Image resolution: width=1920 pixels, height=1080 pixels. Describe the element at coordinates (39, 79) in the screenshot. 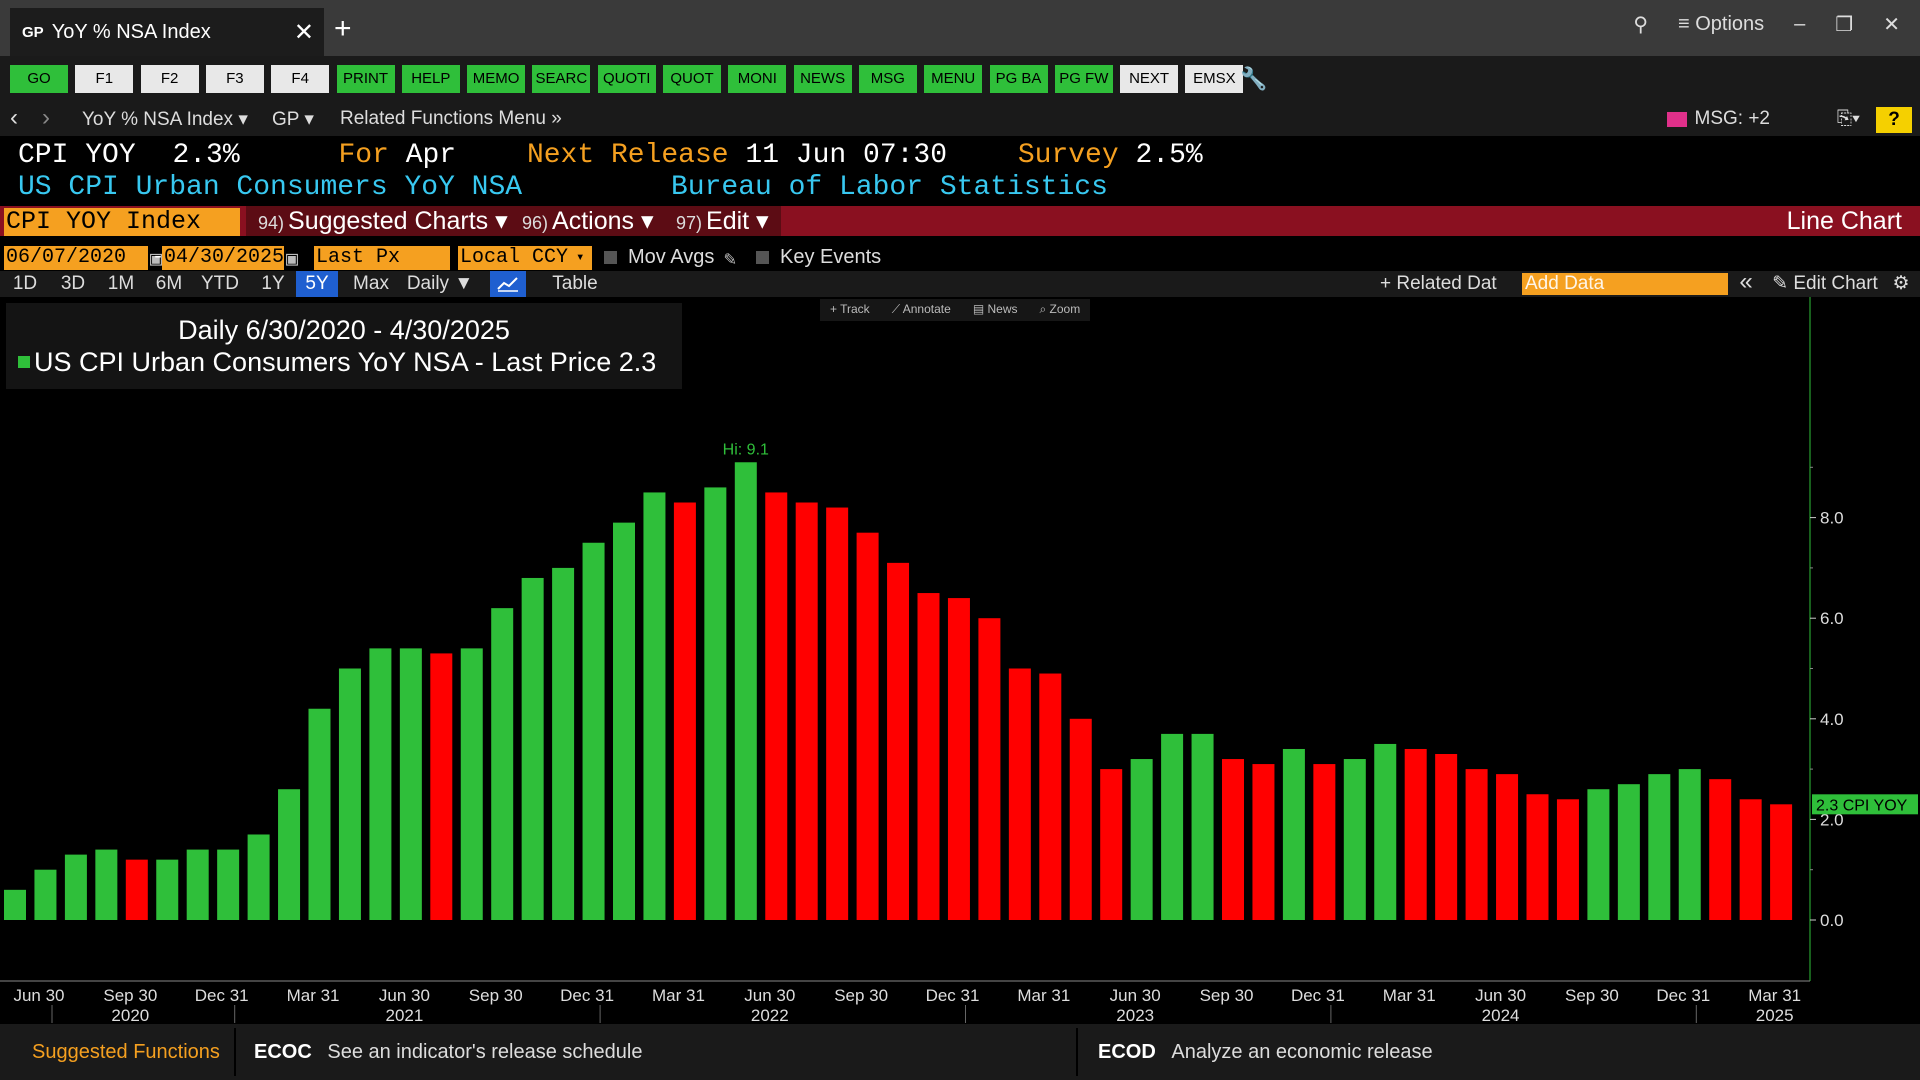

I see `fkey-go-button: GO` at that location.